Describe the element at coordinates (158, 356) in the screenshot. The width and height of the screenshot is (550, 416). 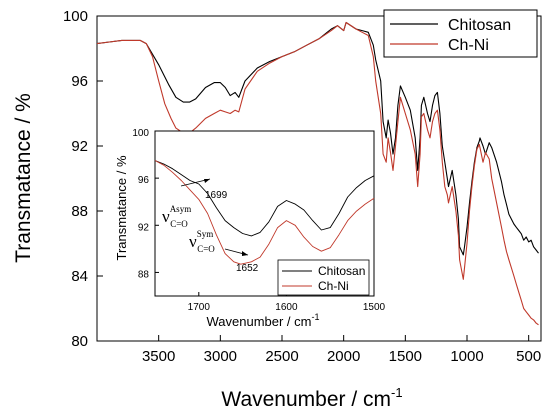
I see `main-x-tick-label: 3500` at that location.